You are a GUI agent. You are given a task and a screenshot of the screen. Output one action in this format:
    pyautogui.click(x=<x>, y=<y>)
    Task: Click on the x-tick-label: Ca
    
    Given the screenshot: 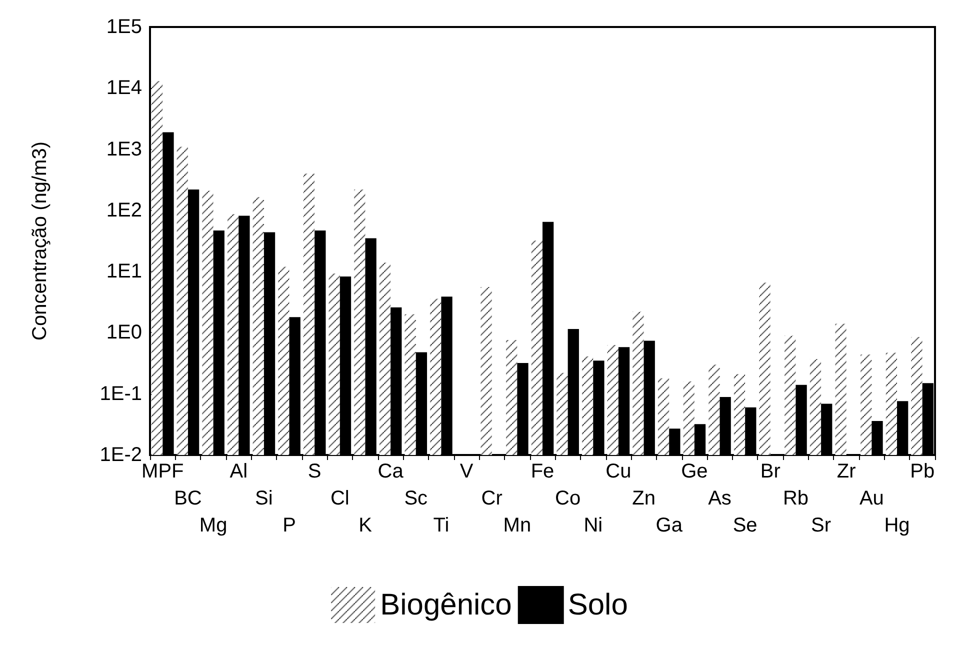 What is the action you would take?
    pyautogui.click(x=391, y=471)
    